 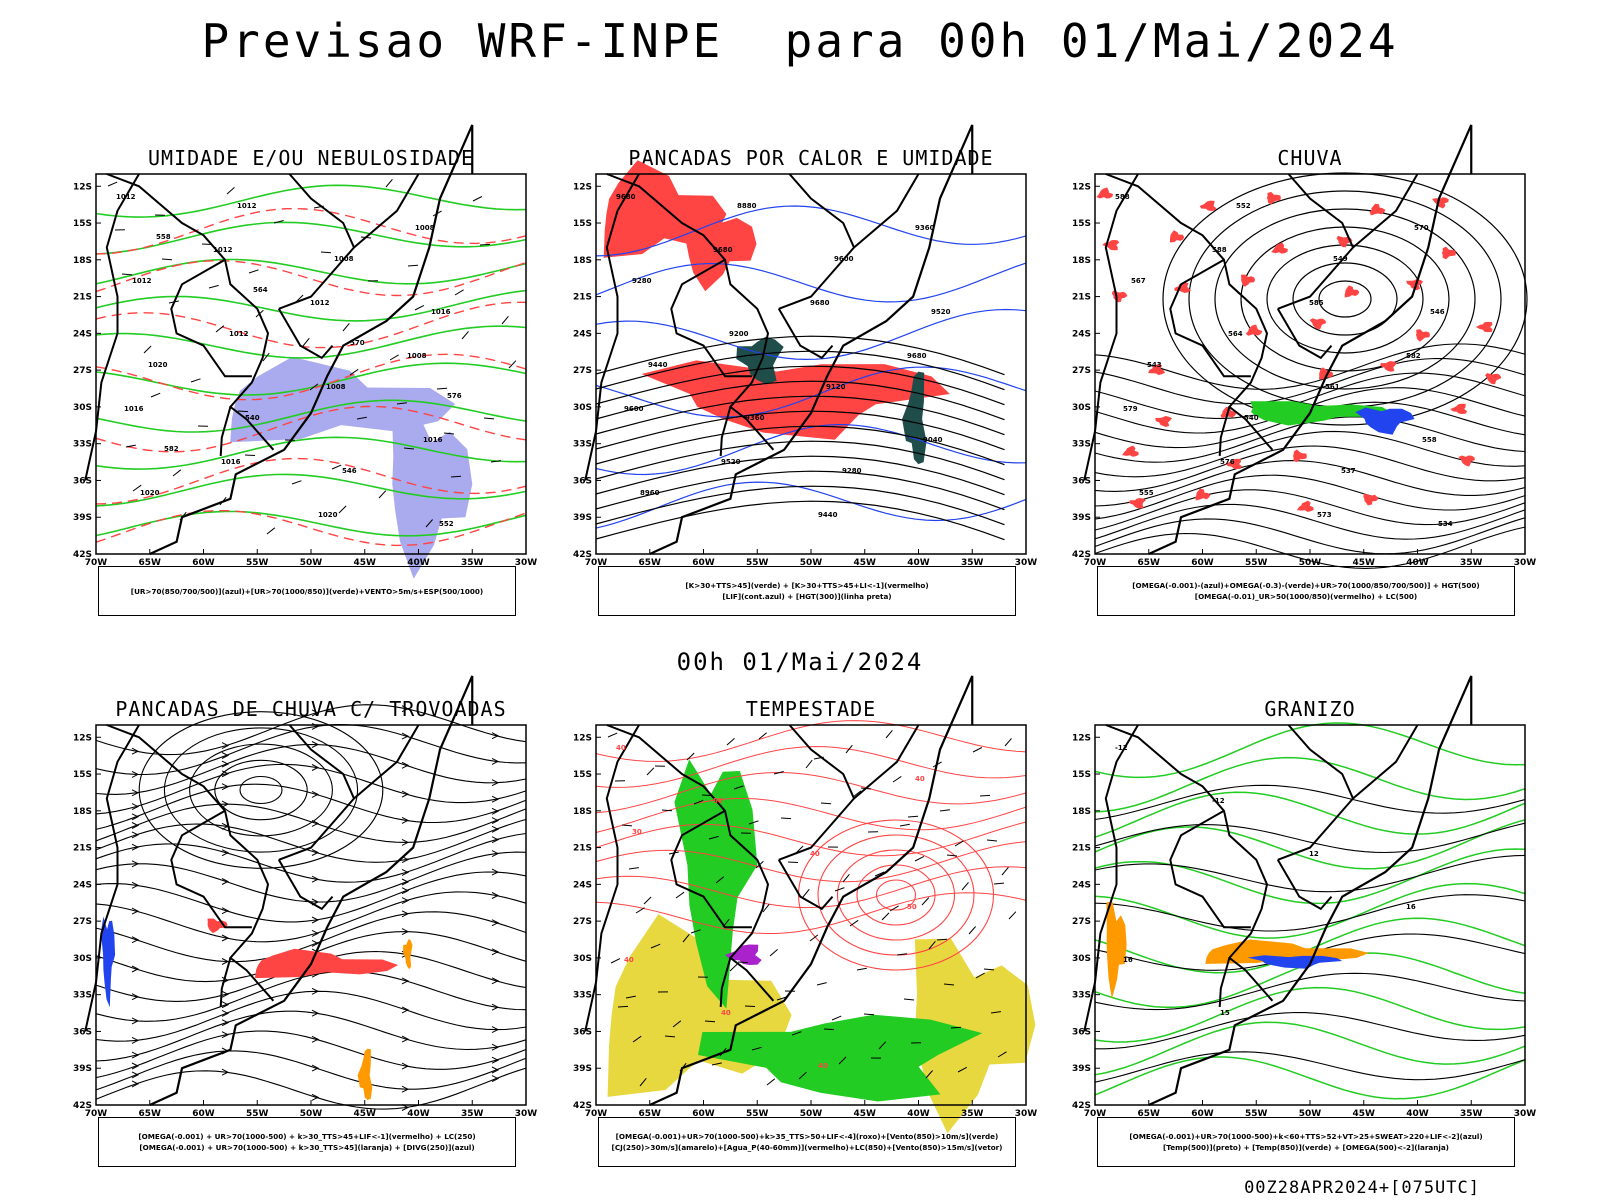 What do you see at coordinates (311, 857) in the screenshot?
I see `streamline` at bounding box center [311, 857].